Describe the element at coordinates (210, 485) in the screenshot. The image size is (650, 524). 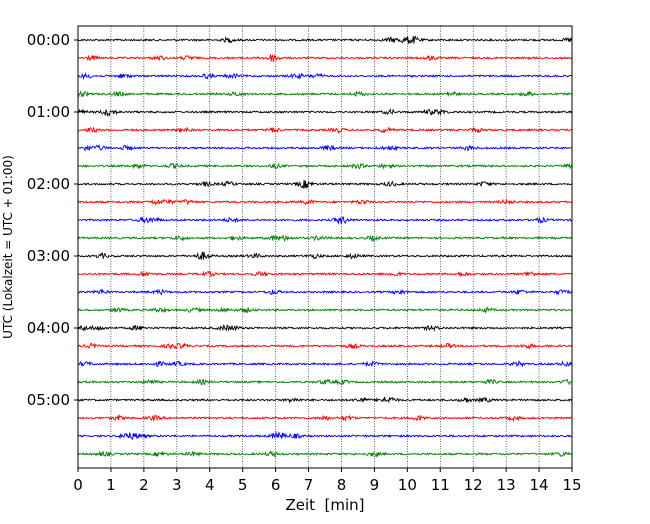
I see `x-tick-label: 4` at that location.